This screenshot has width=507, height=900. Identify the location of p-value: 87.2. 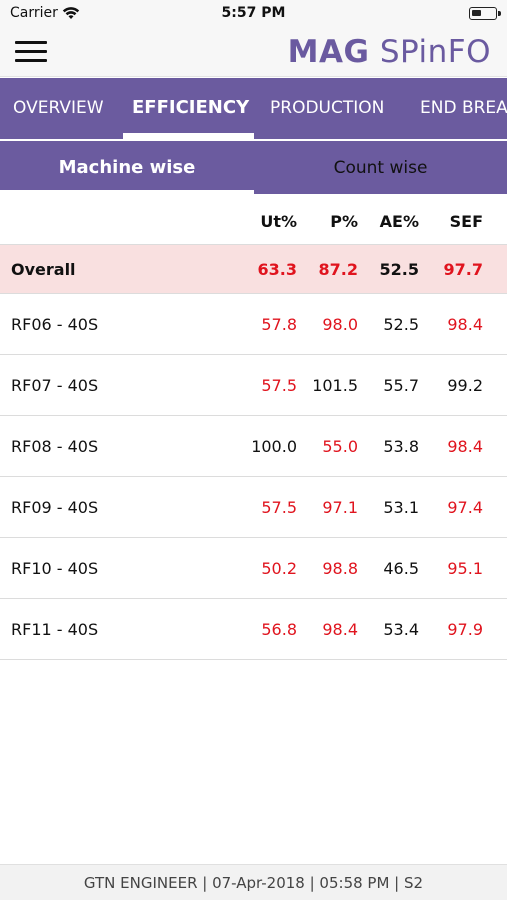
(338, 269).